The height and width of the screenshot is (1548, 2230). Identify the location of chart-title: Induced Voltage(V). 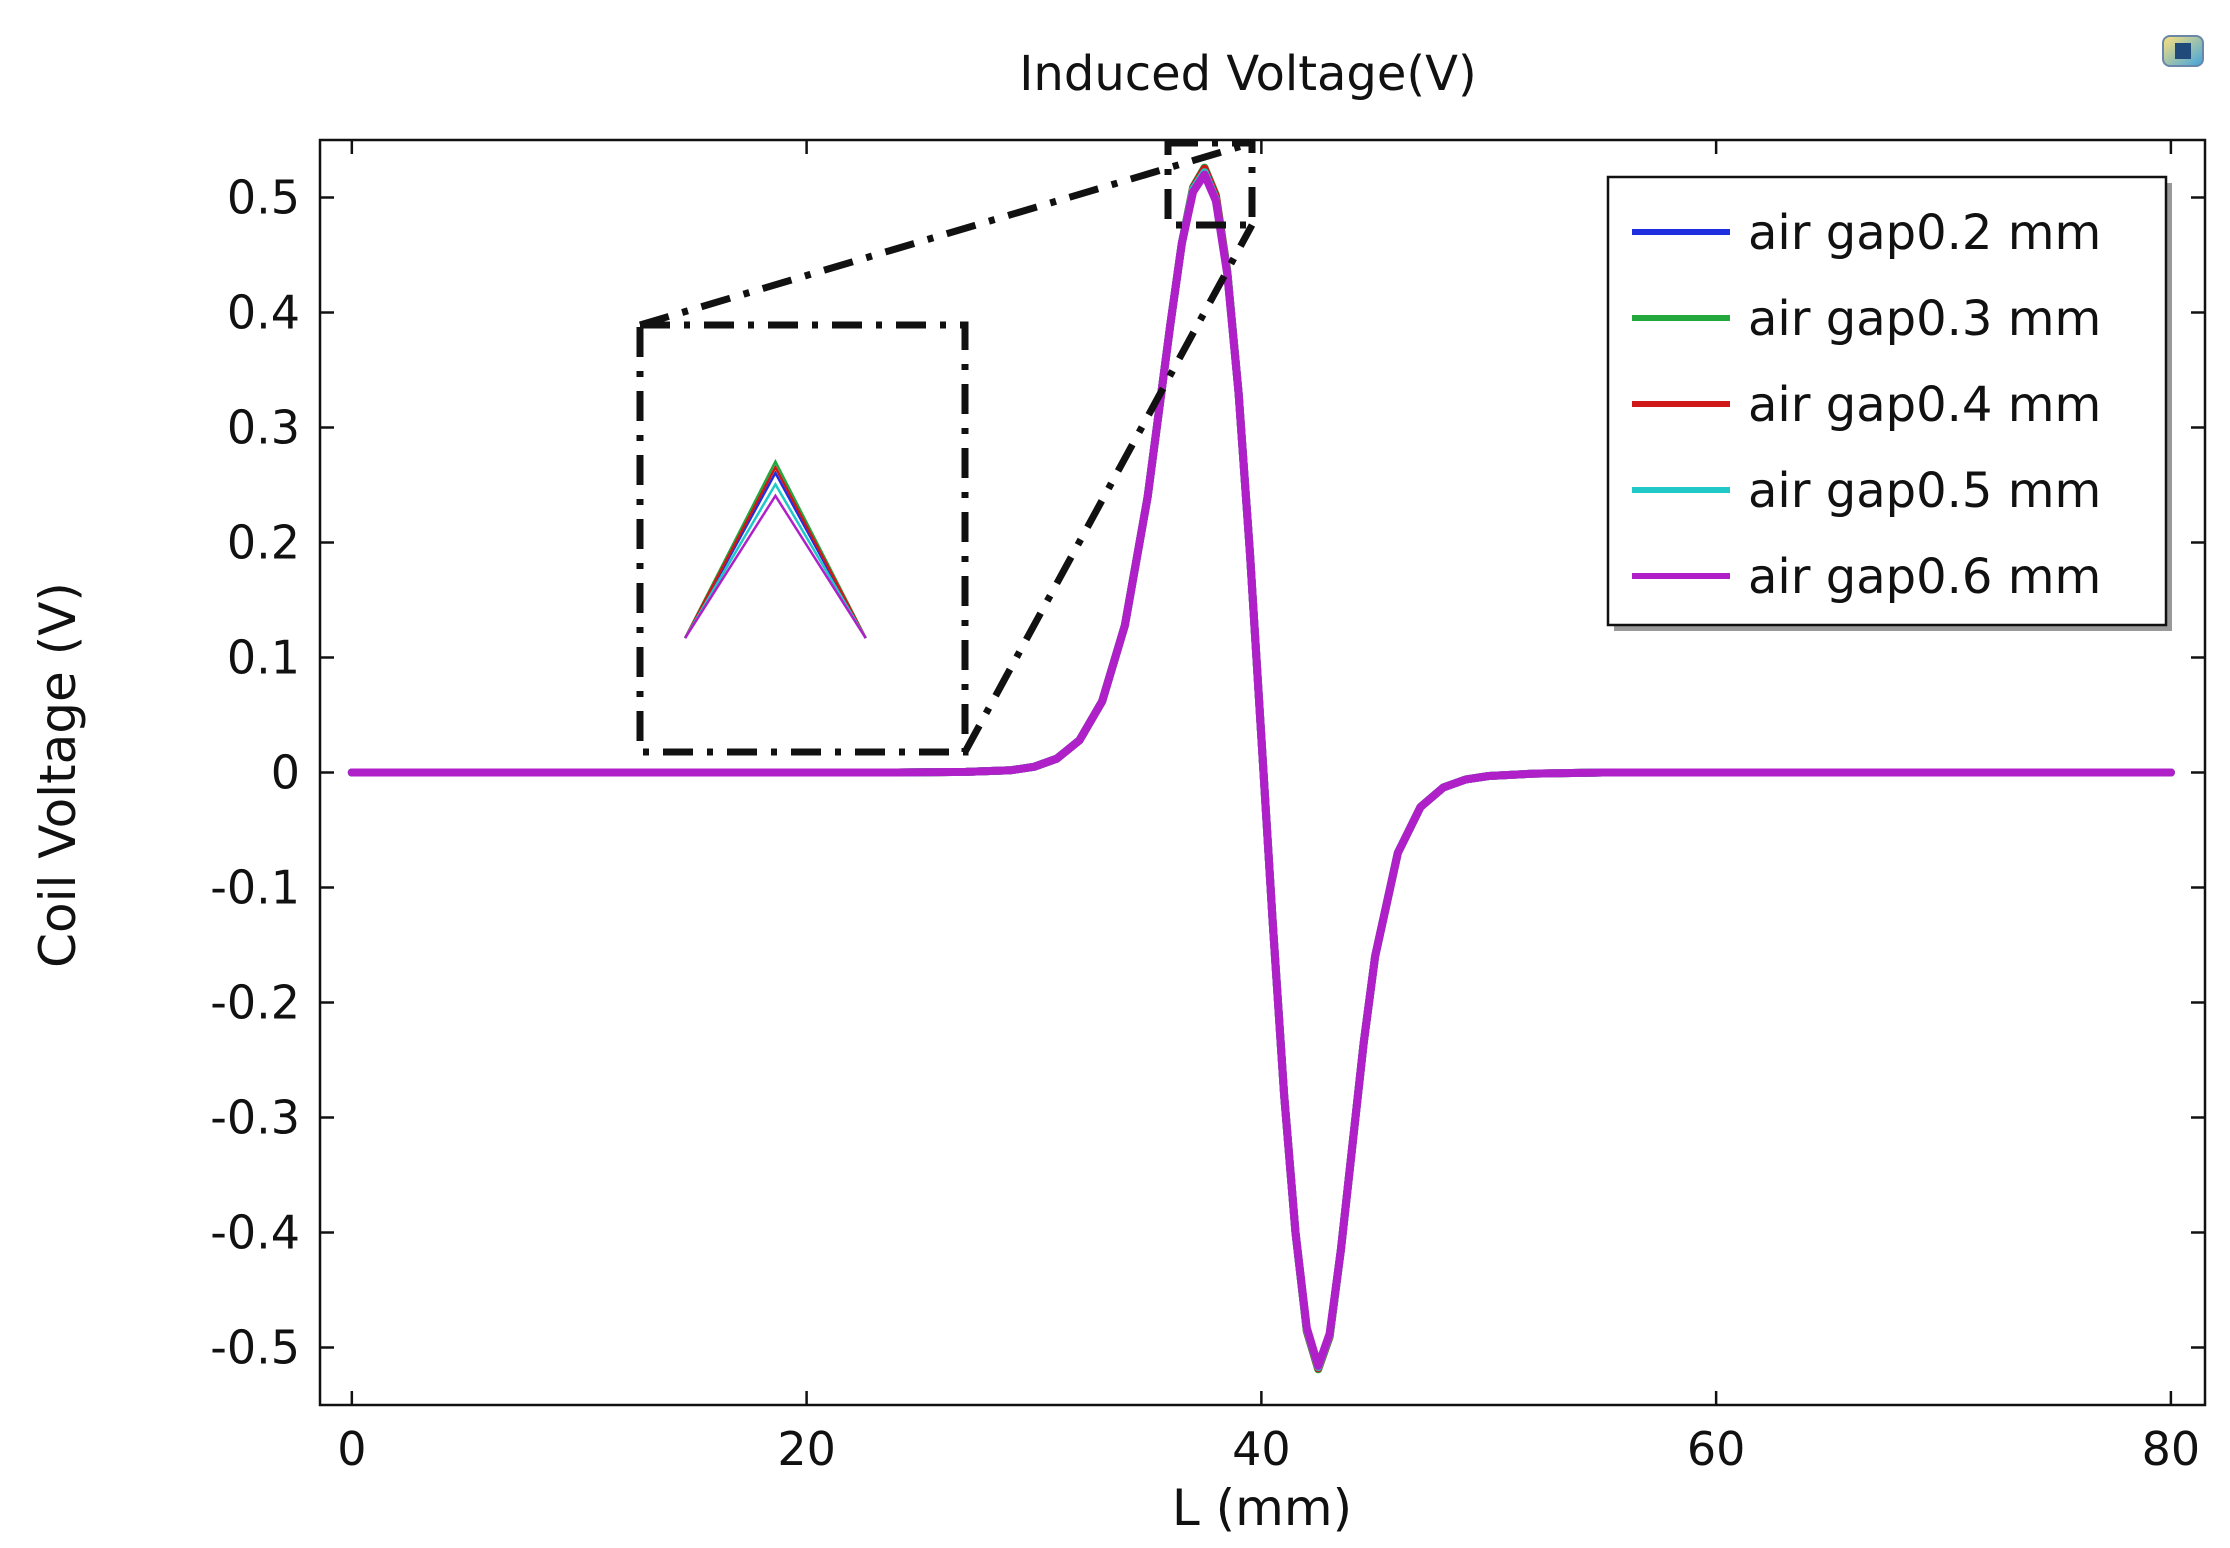
(1247, 74).